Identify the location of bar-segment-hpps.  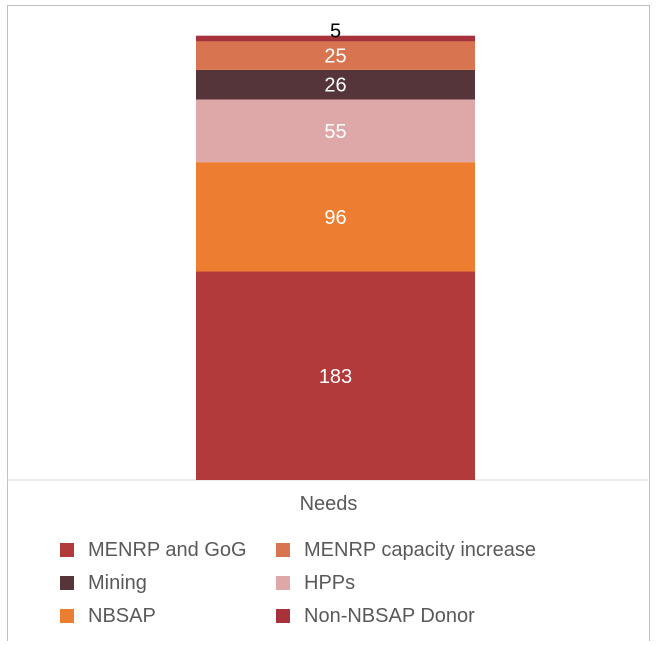
(335, 131).